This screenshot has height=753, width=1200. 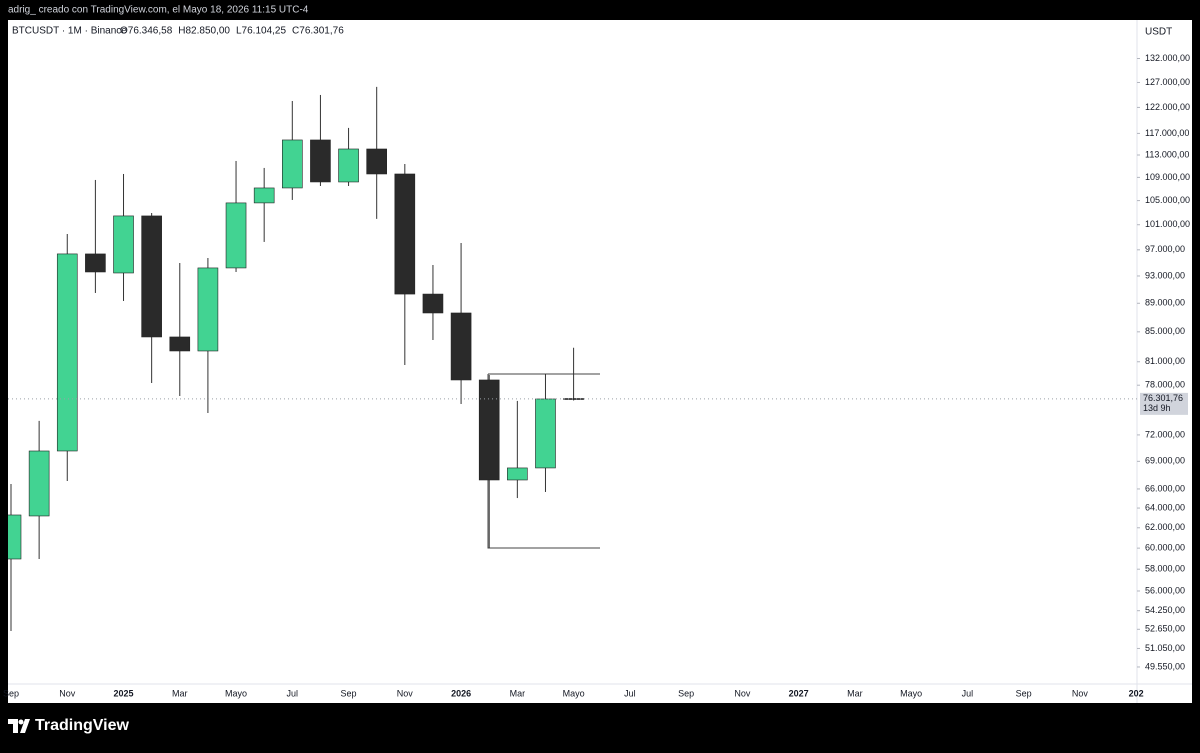 What do you see at coordinates (1167, 200) in the screenshot?
I see `y-tick-label: 105.000,00` at bounding box center [1167, 200].